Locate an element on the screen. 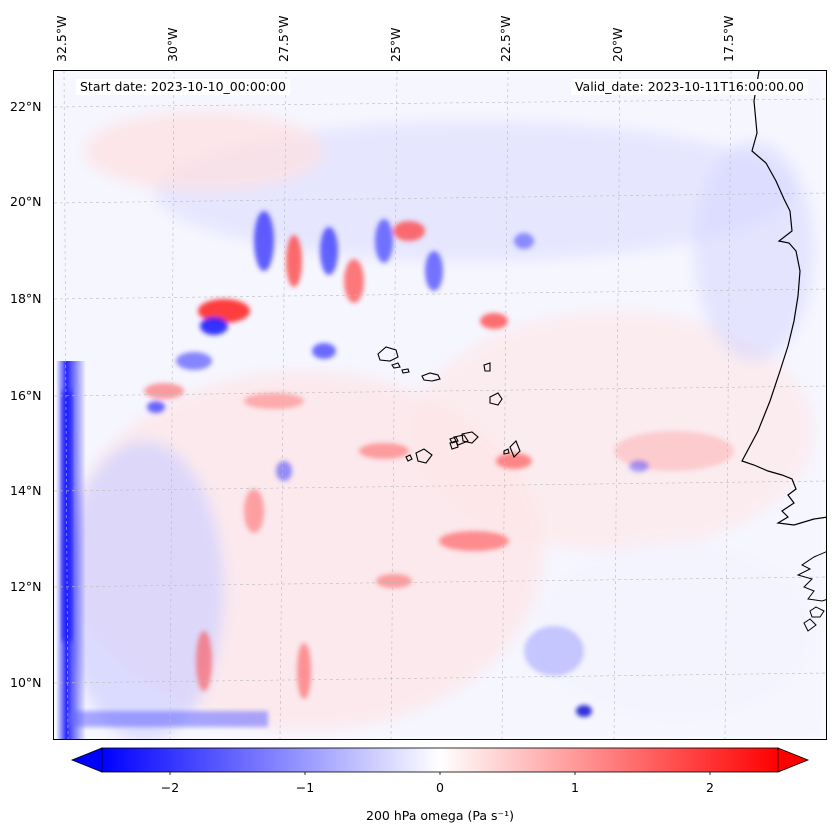 The image size is (837, 839). colorbar-tick-minus-2: −2 is located at coordinates (170, 787).